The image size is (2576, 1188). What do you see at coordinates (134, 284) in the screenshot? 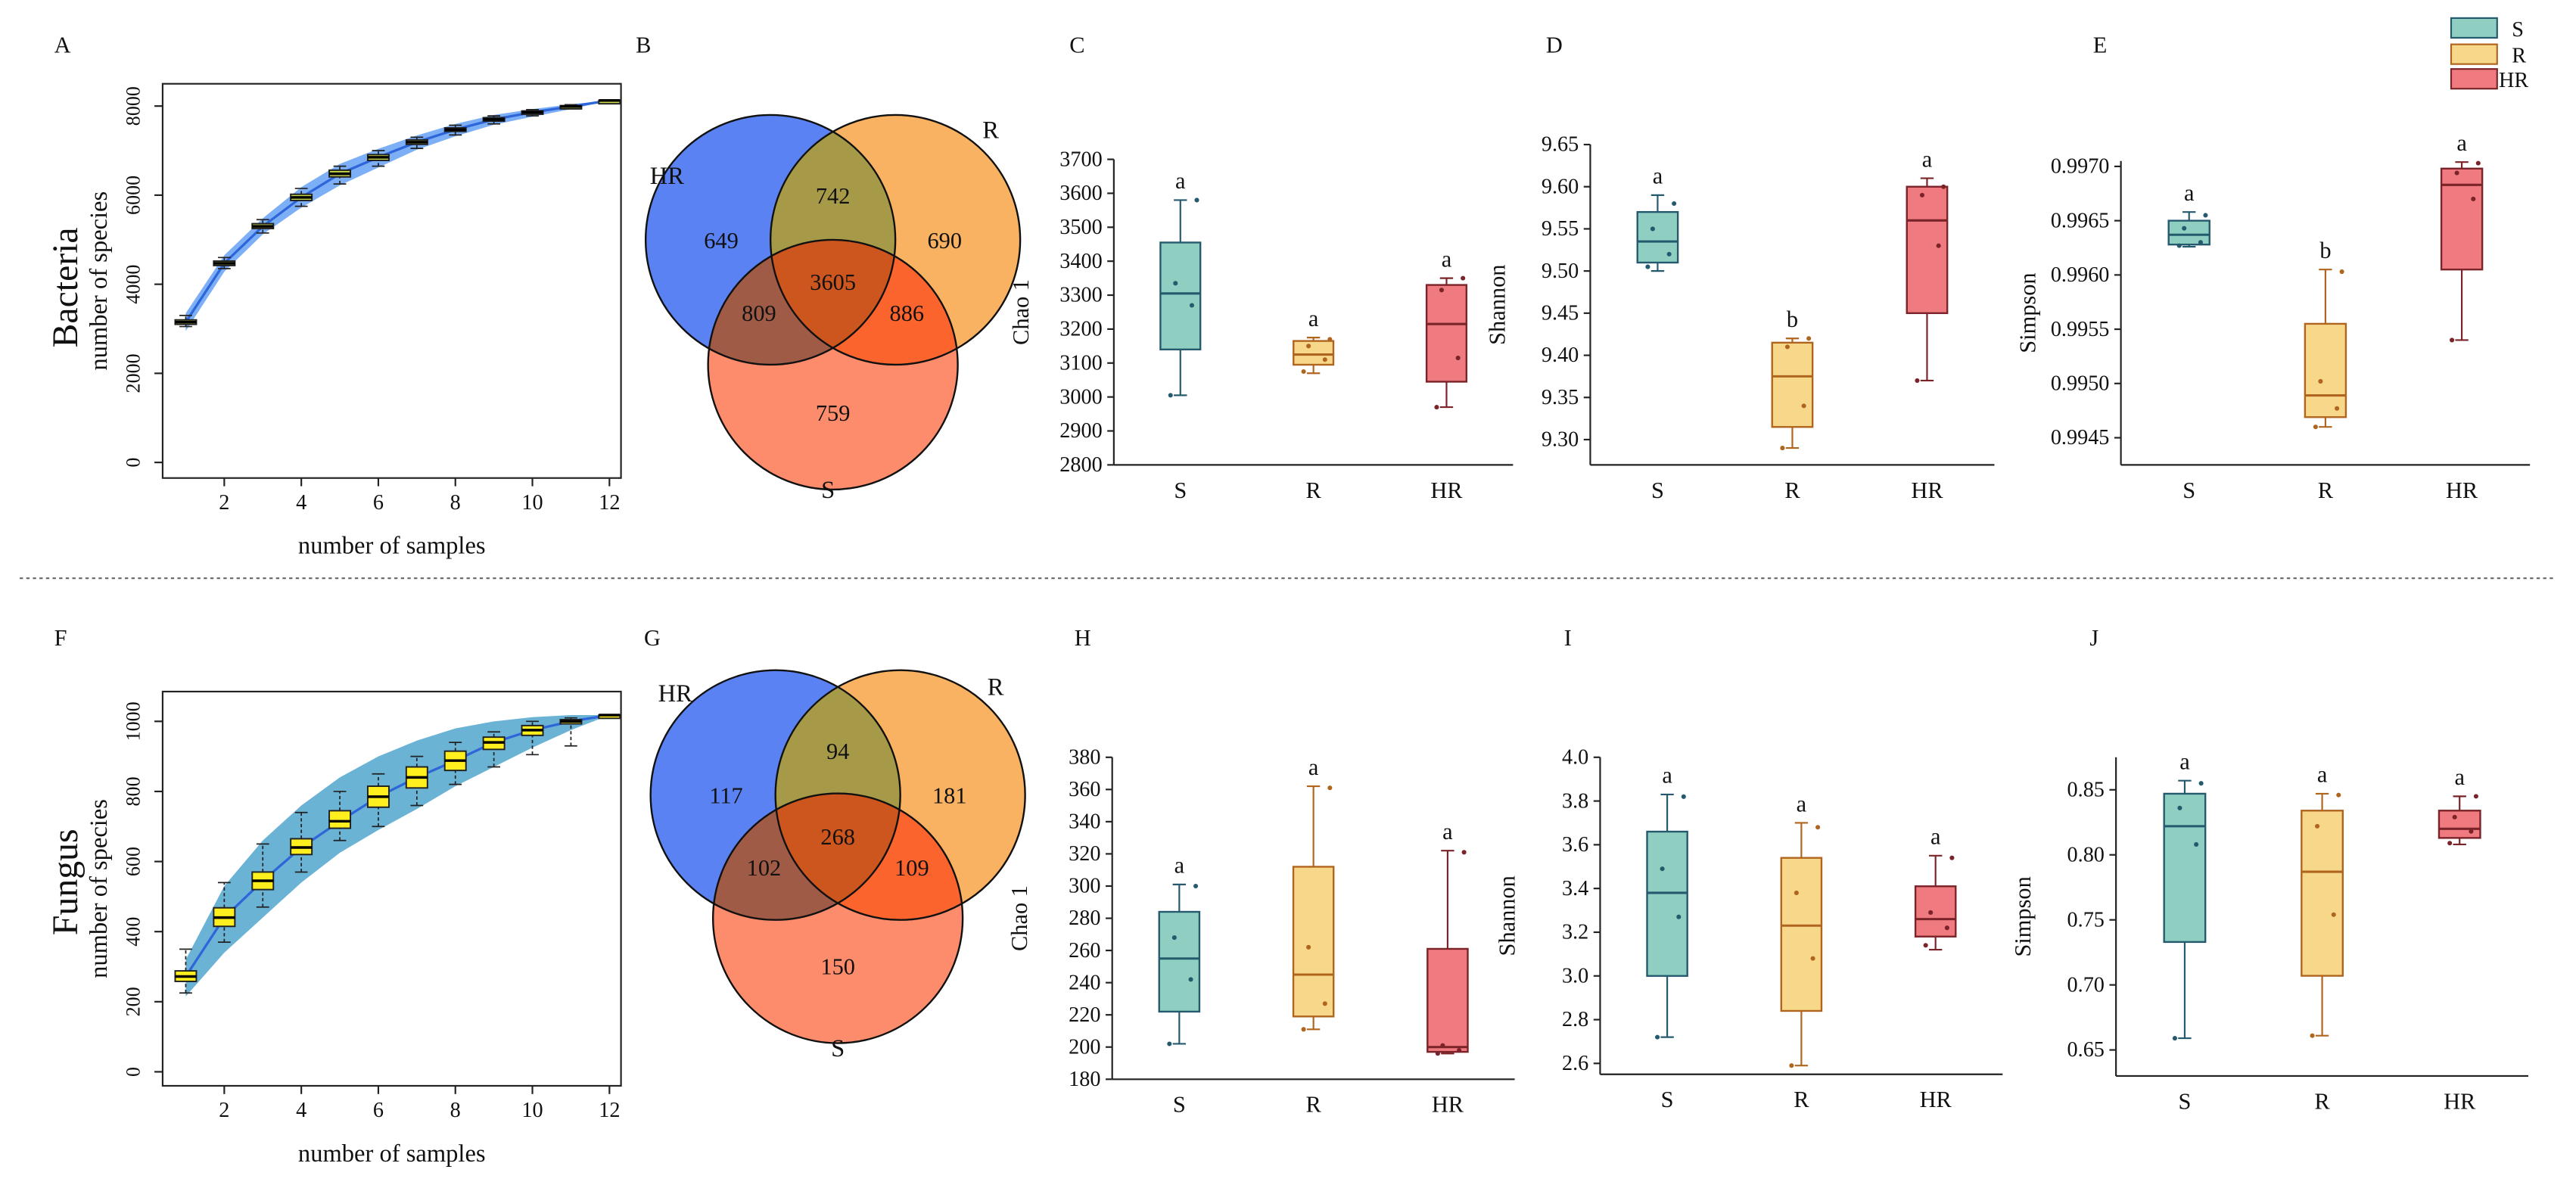
I see `y-tick-label: 4000` at bounding box center [134, 284].